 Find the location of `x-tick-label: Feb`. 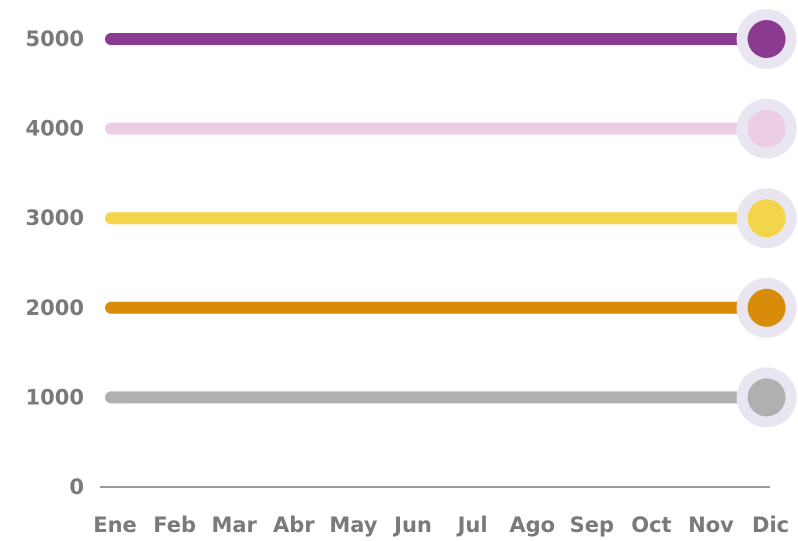

x-tick-label: Feb is located at coordinates (174, 525).